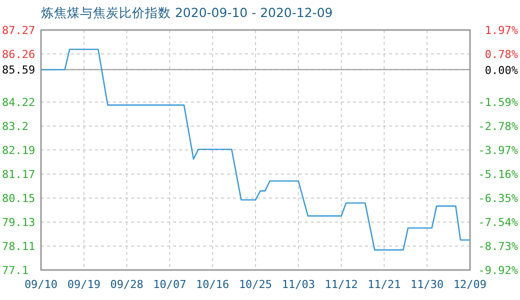 The width and height of the screenshot is (520, 300). I want to click on y-tick-label: 83.2, so click(15, 127).